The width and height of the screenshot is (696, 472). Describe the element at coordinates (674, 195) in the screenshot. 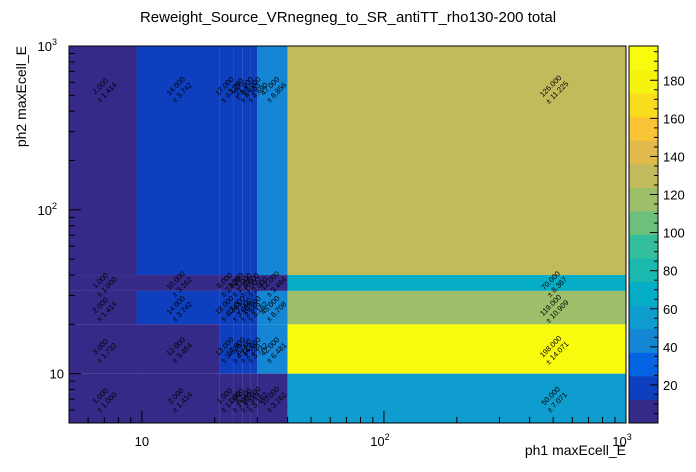

I see `colorbar-tick-label: 120` at that location.